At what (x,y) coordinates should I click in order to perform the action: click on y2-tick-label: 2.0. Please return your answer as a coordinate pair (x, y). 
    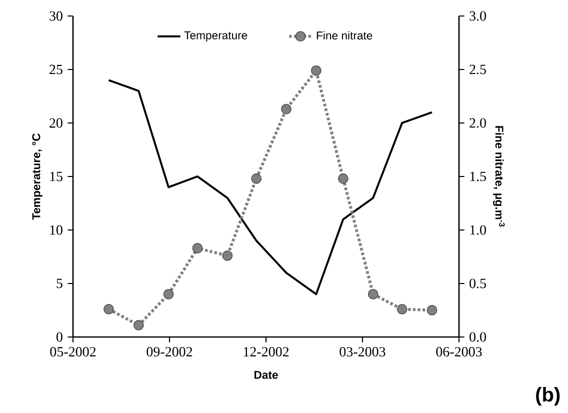
    Looking at the image, I should click on (478, 123).